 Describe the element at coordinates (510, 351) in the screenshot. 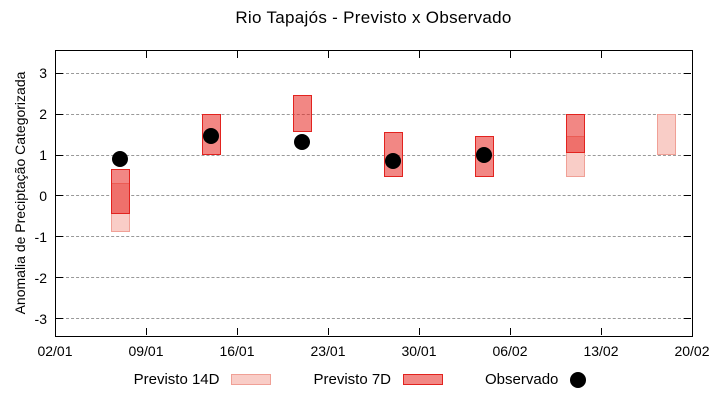

I see `x-tick-label: 06/02` at that location.